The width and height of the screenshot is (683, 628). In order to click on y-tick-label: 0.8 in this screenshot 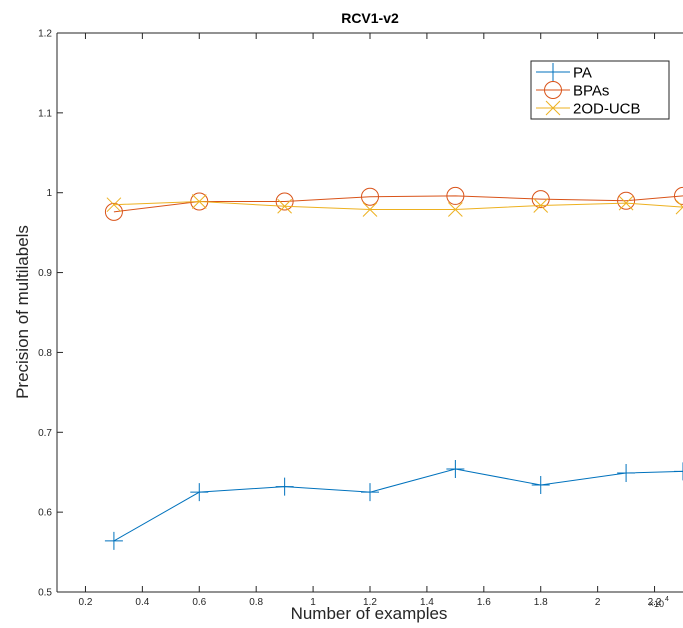, I will do `click(45, 353)`.